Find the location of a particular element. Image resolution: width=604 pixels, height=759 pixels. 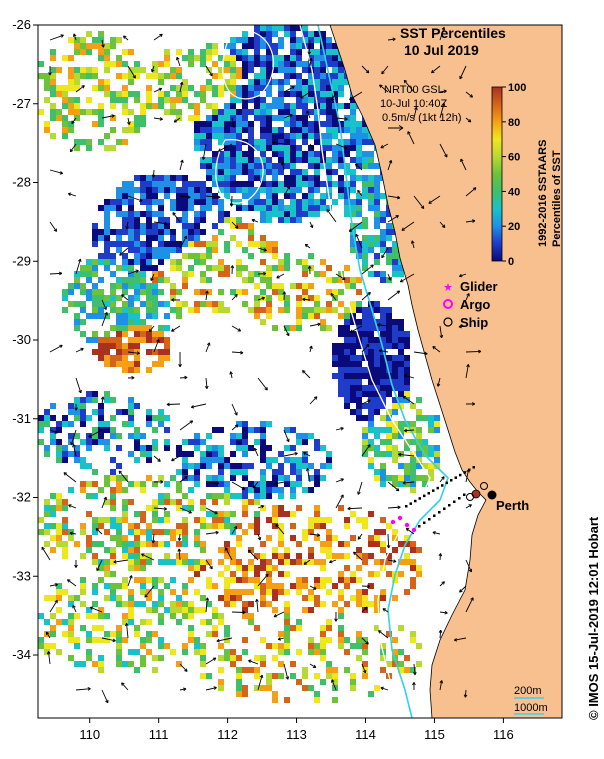

current-scale-arrow is located at coordinates (396, 128).